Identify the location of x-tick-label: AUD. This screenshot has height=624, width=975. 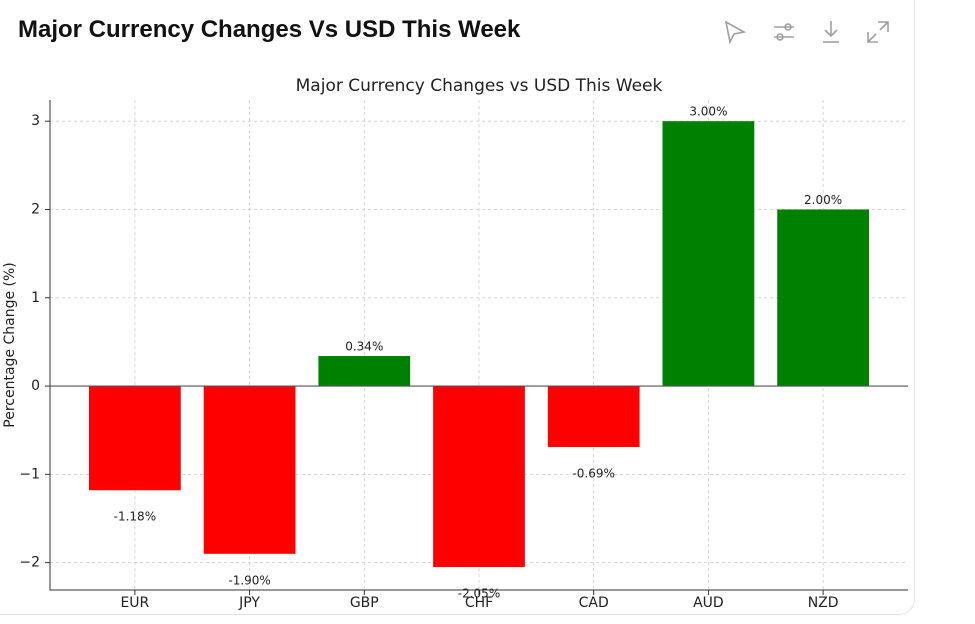
(708, 603).